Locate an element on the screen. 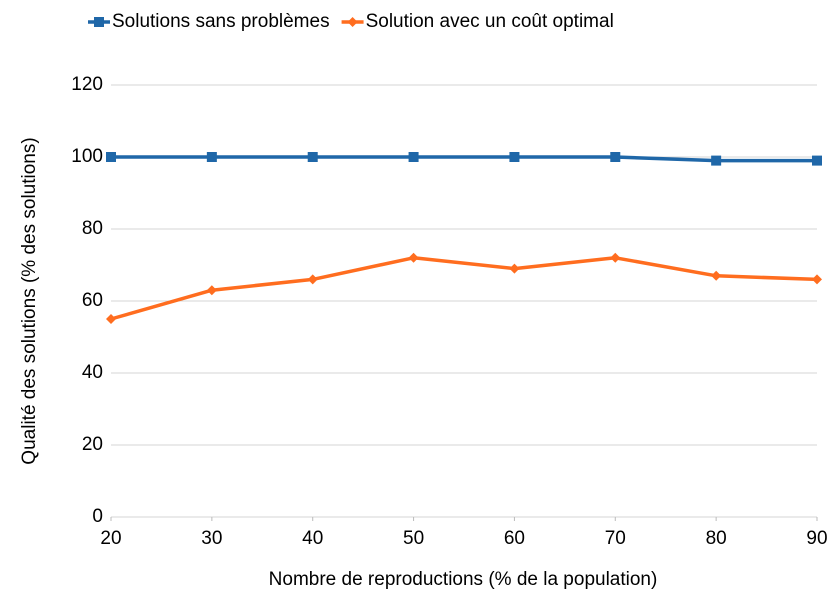 The width and height of the screenshot is (830, 599). legend-label: Solutions sans problèmes is located at coordinates (221, 21).